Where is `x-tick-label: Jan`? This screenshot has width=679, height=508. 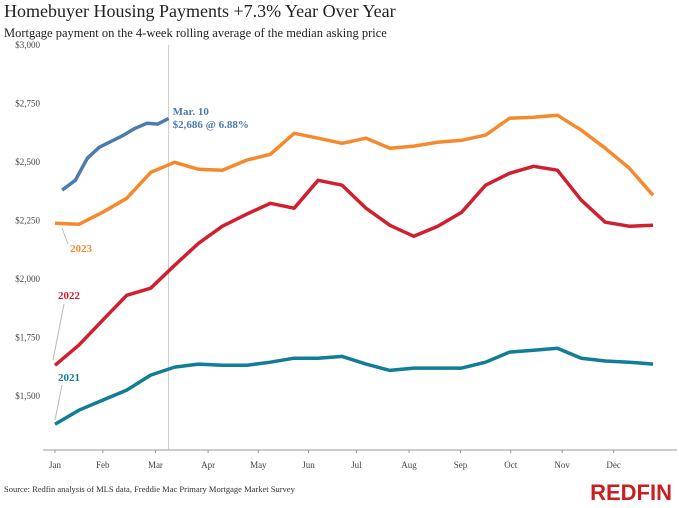
x-tick-label: Jan is located at coordinates (55, 465).